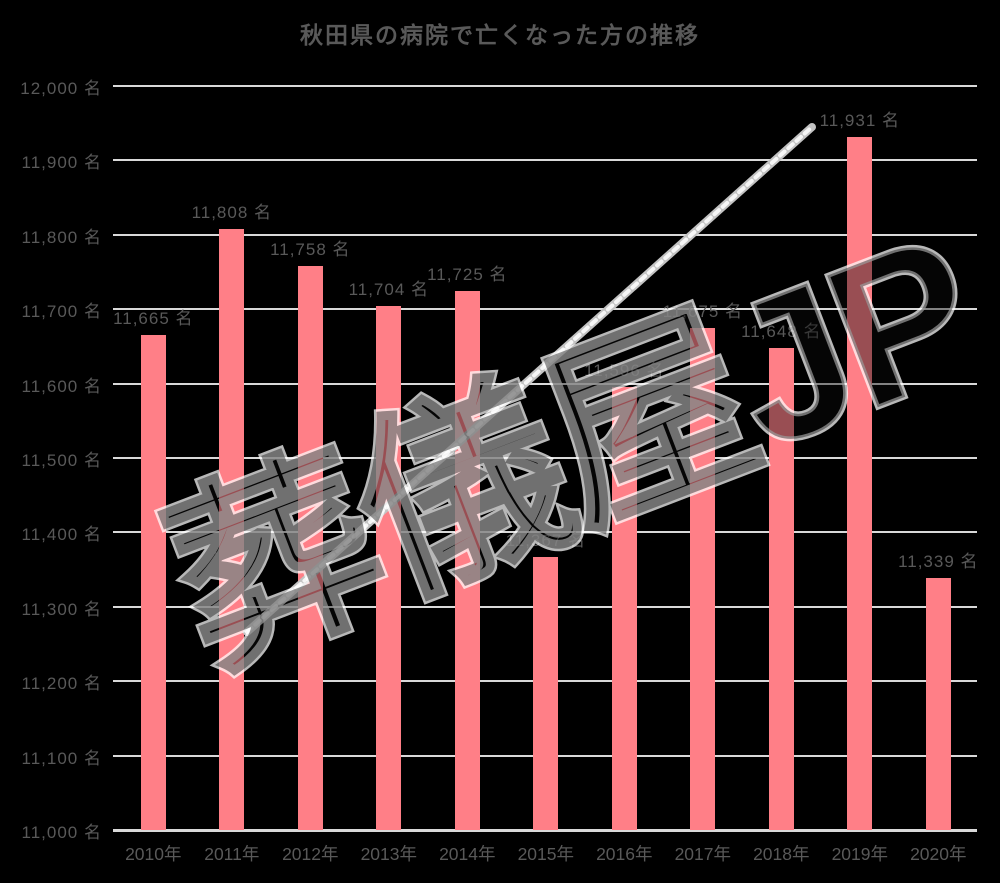 This screenshot has width=1000, height=883. What do you see at coordinates (389, 568) in the screenshot?
I see `bar-2013年` at bounding box center [389, 568].